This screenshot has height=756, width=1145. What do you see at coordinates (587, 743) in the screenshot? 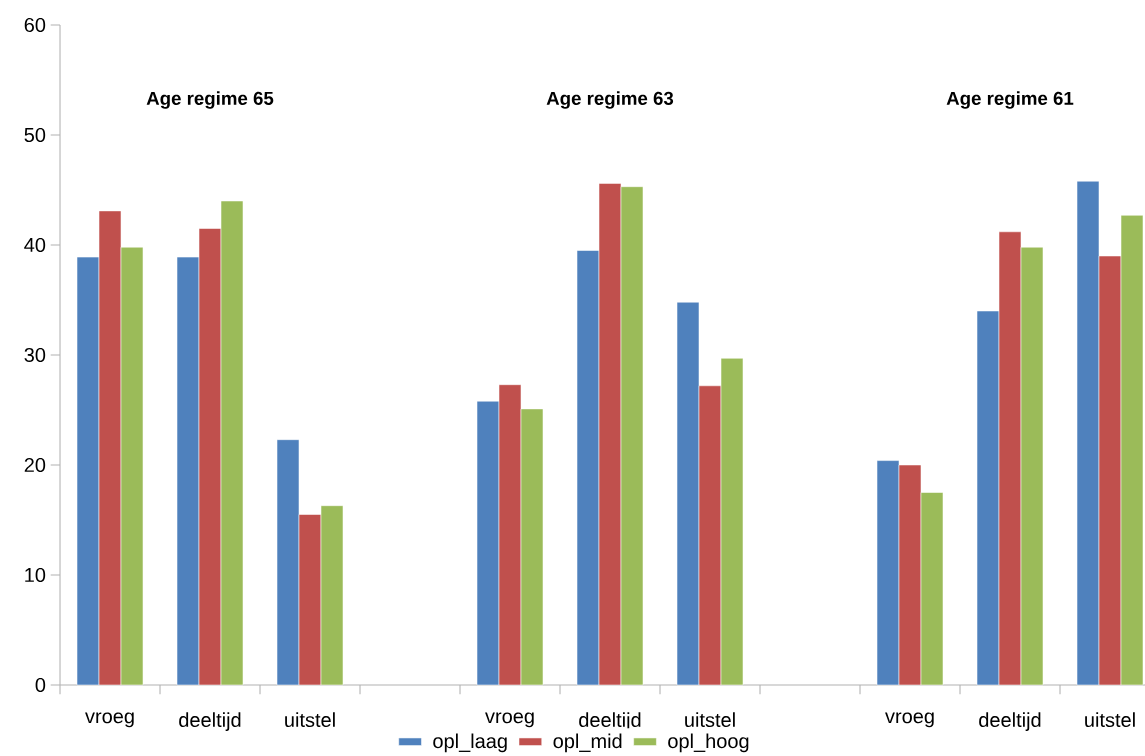
I see `legend-label: opl_mid` at bounding box center [587, 743].